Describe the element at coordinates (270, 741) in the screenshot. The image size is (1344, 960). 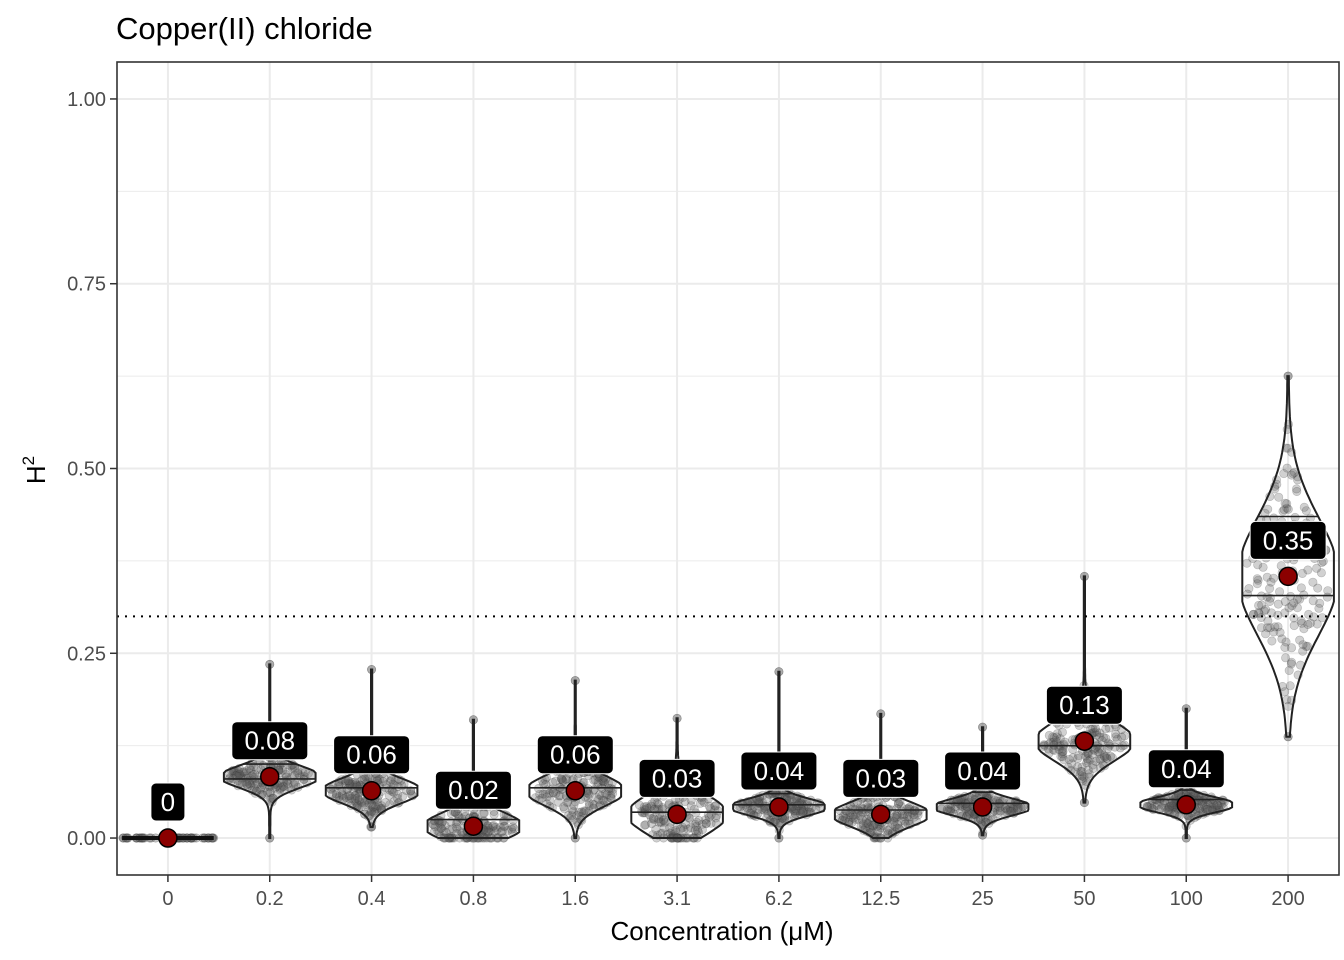
I see `data-label-box` at that location.